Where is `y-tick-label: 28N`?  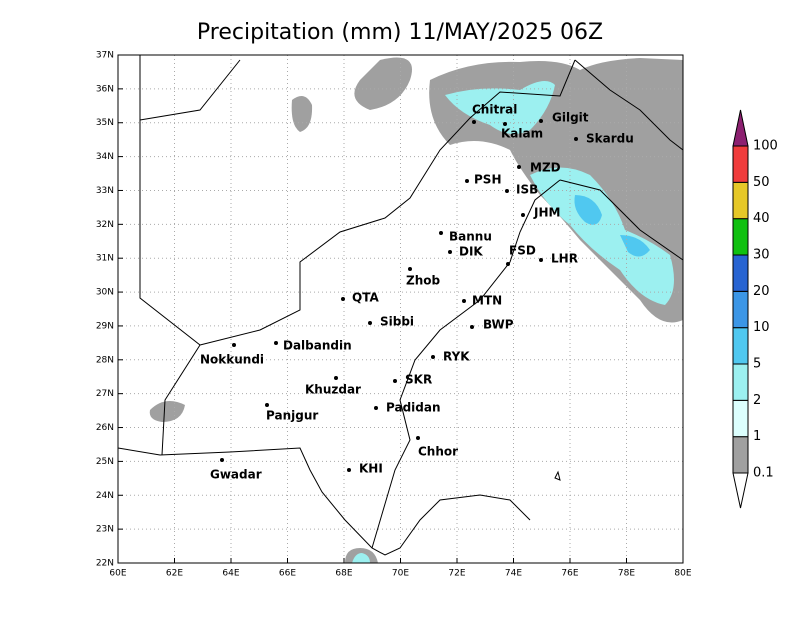
y-tick-label: 28N is located at coordinates (105, 360).